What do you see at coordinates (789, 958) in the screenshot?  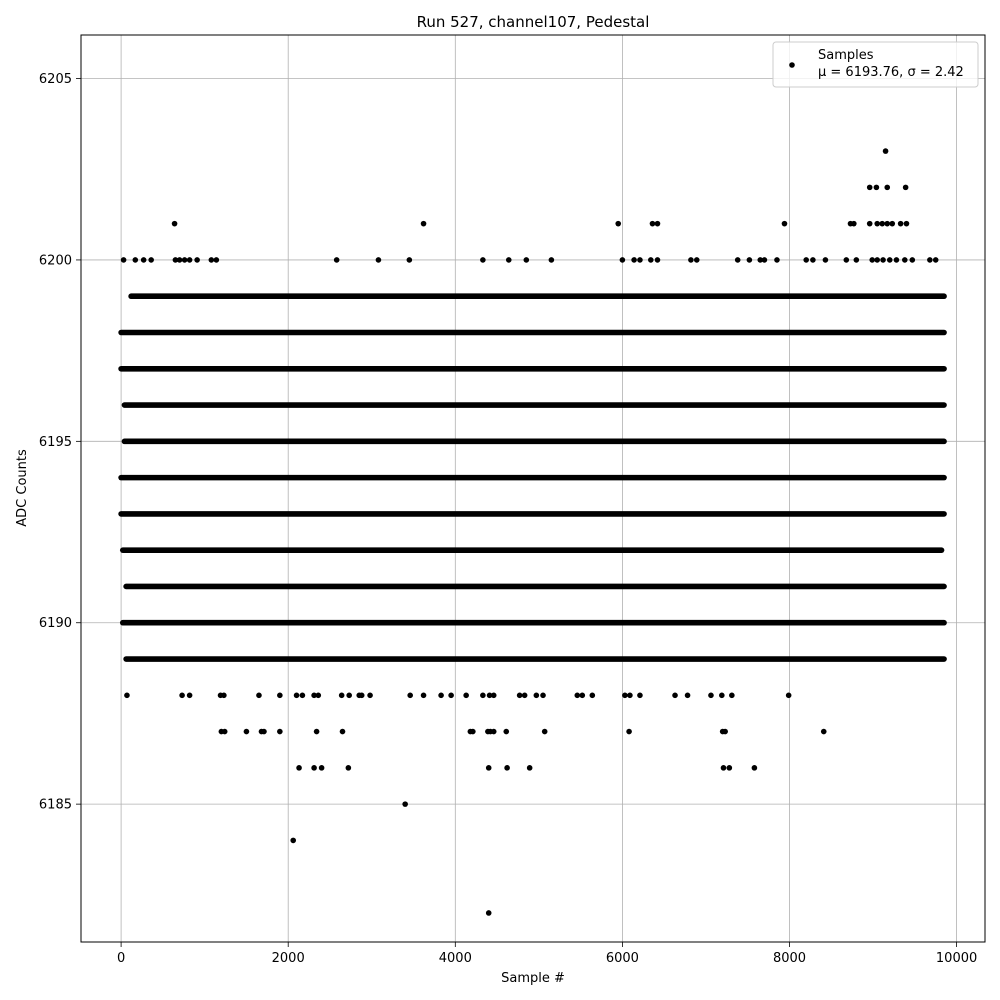 I see `x-tick-label: 8000` at bounding box center [789, 958].